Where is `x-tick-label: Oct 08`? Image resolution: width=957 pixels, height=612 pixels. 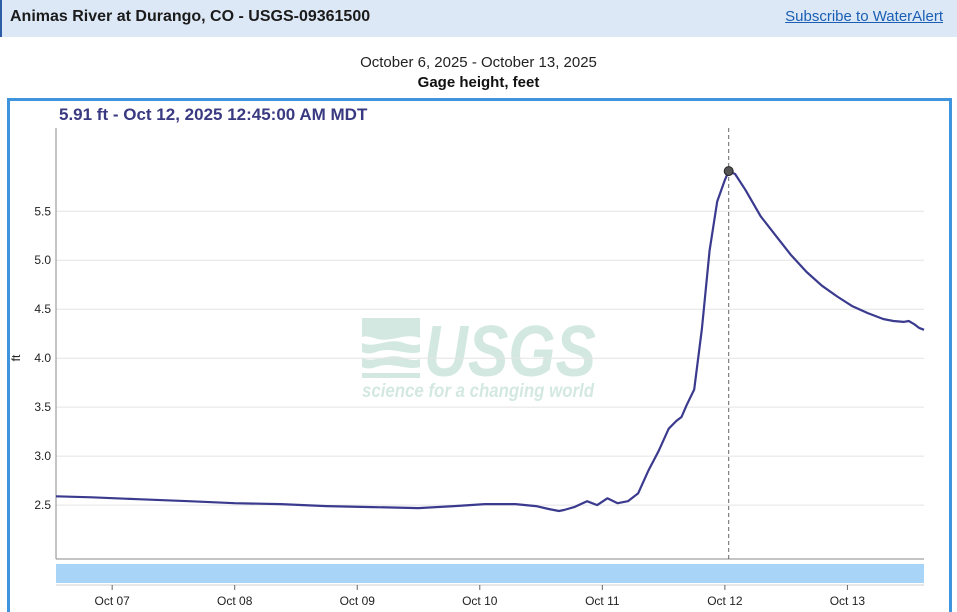
x-tick-label: Oct 08 is located at coordinates (235, 601).